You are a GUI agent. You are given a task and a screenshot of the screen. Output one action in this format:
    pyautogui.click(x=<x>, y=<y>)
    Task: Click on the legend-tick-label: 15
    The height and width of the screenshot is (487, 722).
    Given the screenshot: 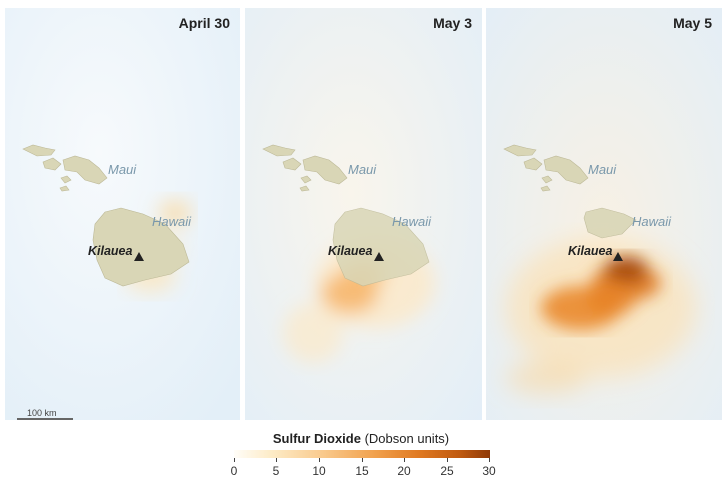 What is the action you would take?
    pyautogui.click(x=362, y=471)
    